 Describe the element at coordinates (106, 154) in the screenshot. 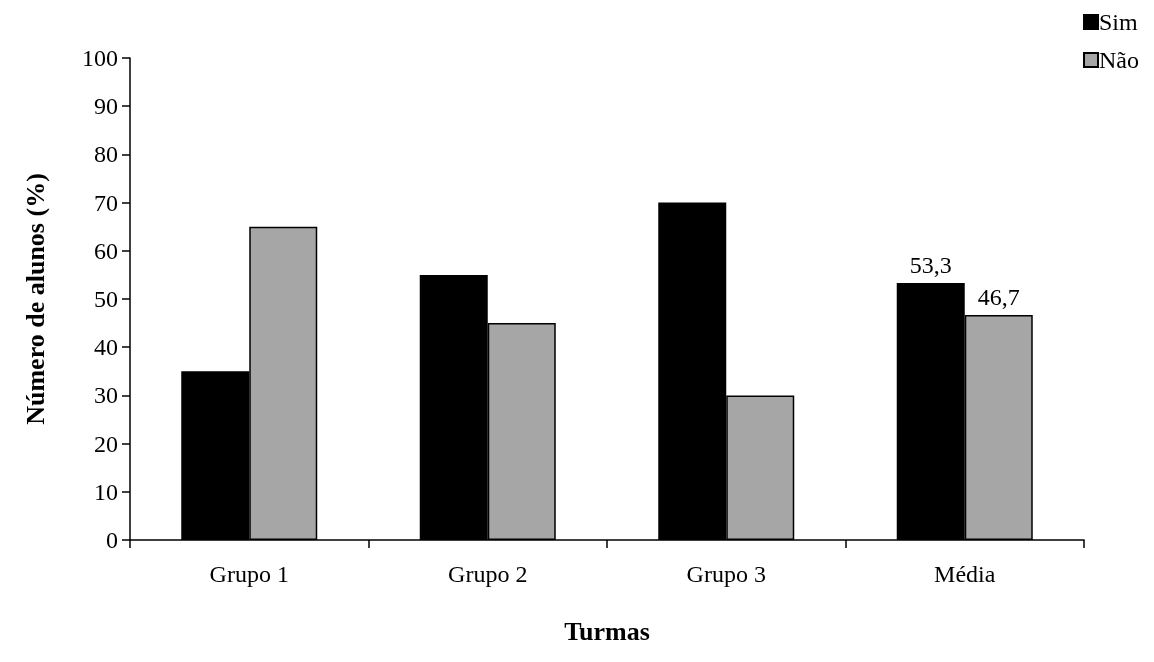

I see `y-tick-label: 80` at that location.